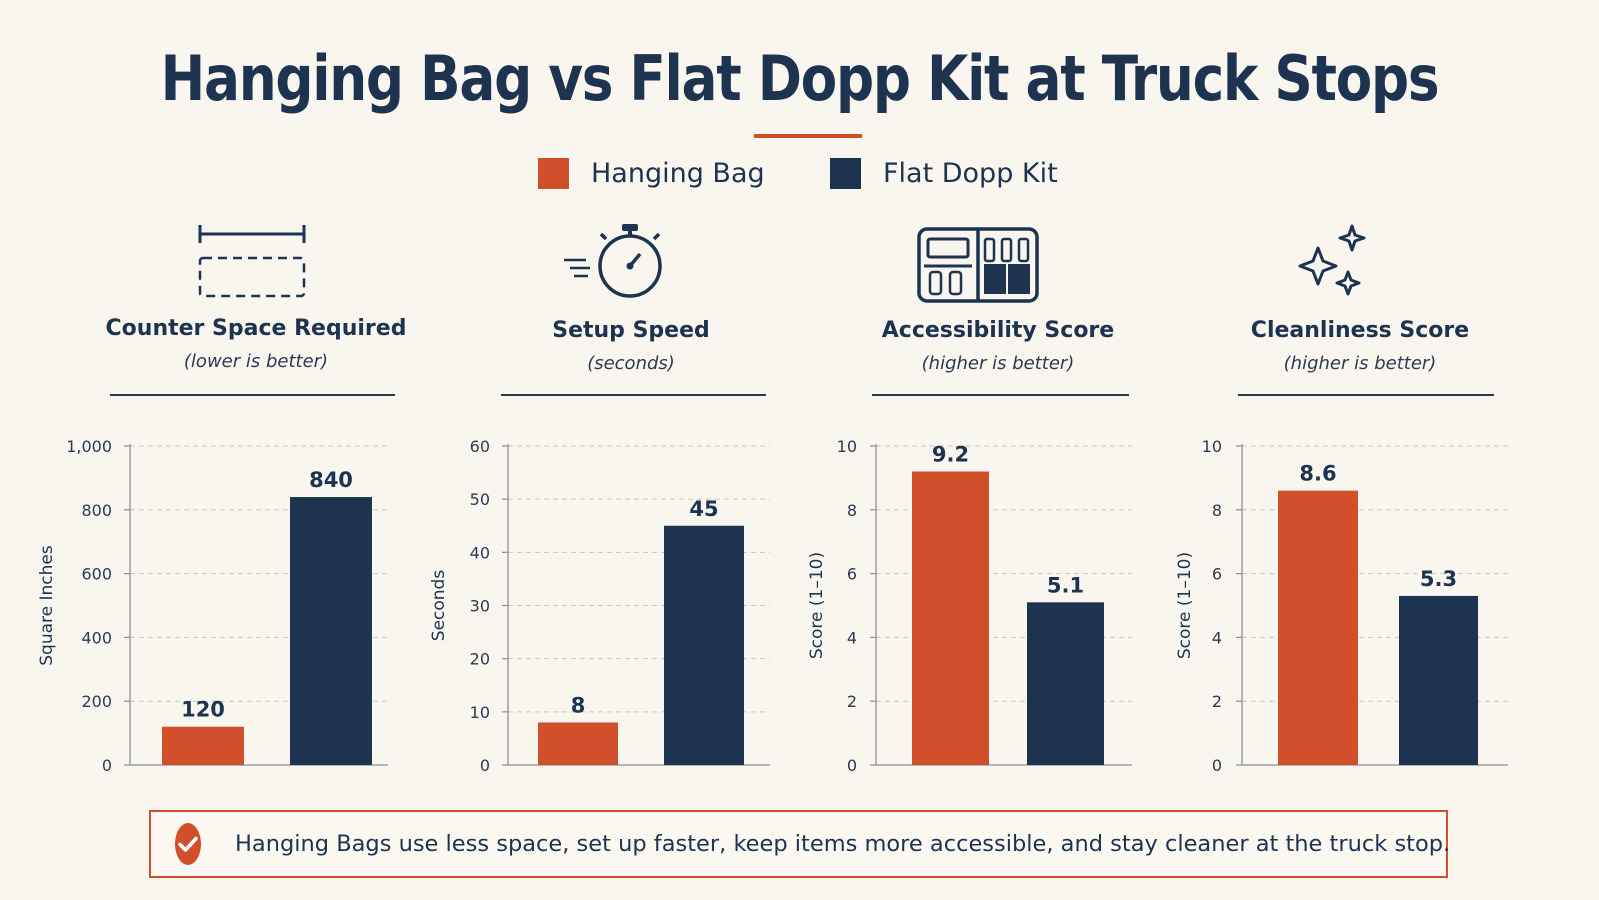 The height and width of the screenshot is (900, 1599). I want to click on panel-rule-counter-space, so click(252, 395).